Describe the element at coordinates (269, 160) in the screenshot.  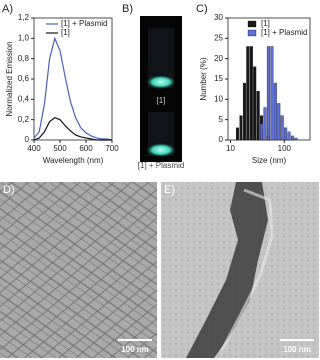
I see `x-axis-label: Size (nm)` at that location.